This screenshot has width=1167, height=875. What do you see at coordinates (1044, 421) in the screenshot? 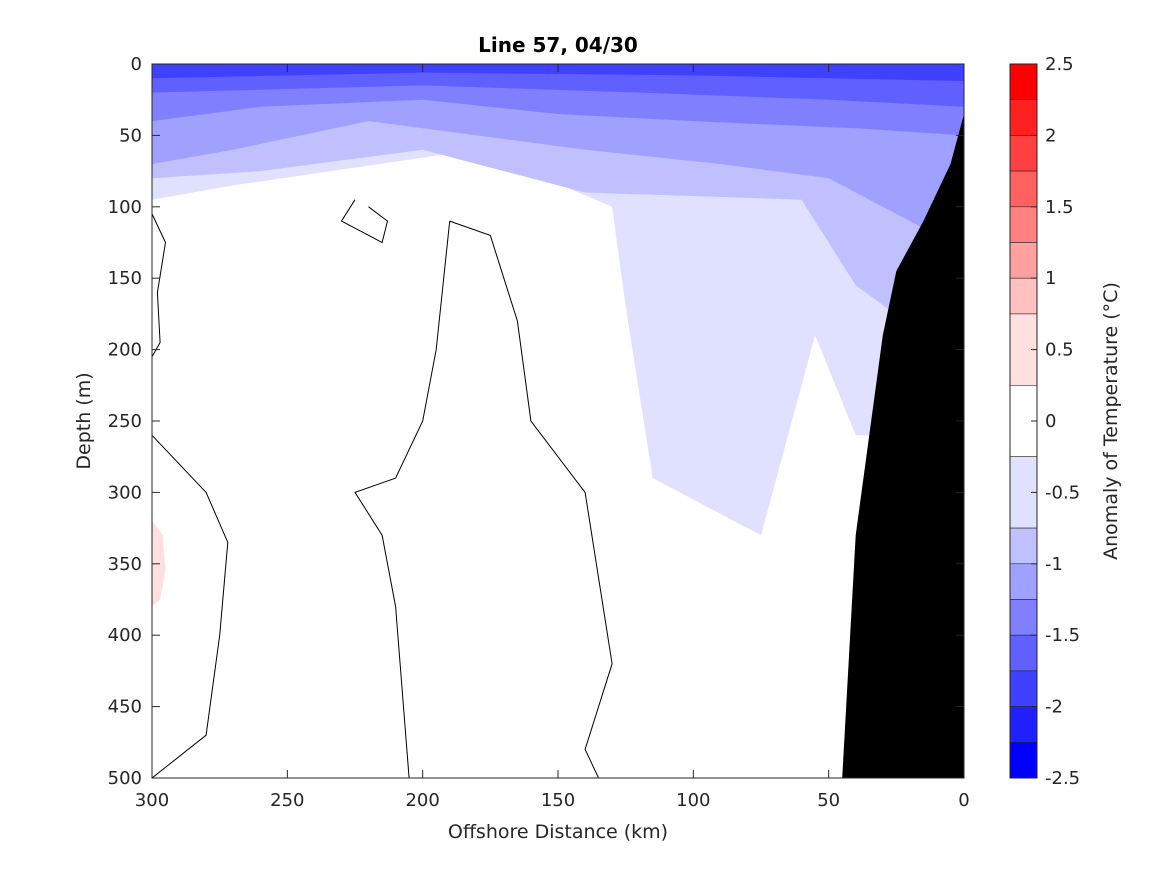
I see `colorbar: 2.5 2 1.5 1 0.5 0 -0.5 -1 -1.5 -2 -2.5` at bounding box center [1044, 421].